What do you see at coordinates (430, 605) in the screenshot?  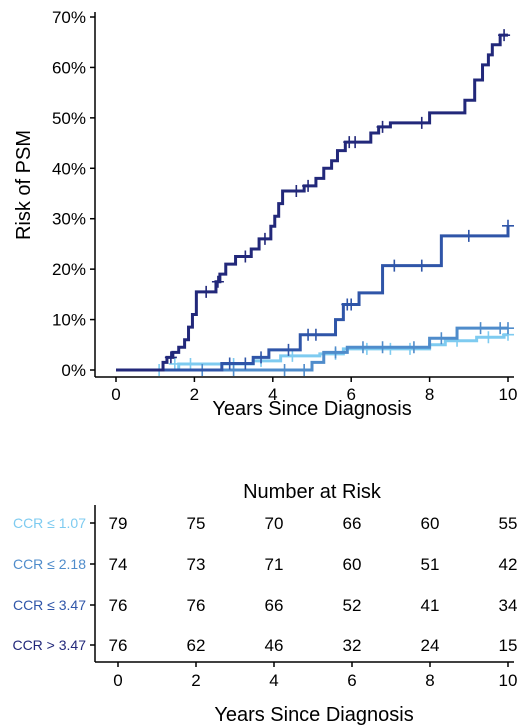 I see `risk-count: 41` at bounding box center [430, 605].